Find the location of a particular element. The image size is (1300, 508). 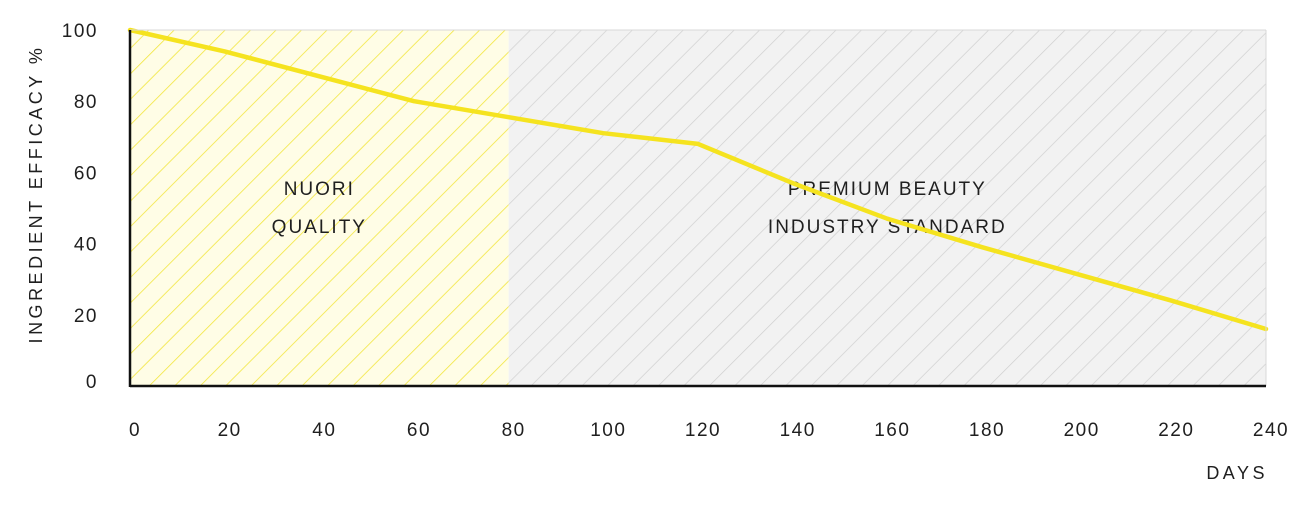

y-tick-label-60: 60 is located at coordinates (86, 173).